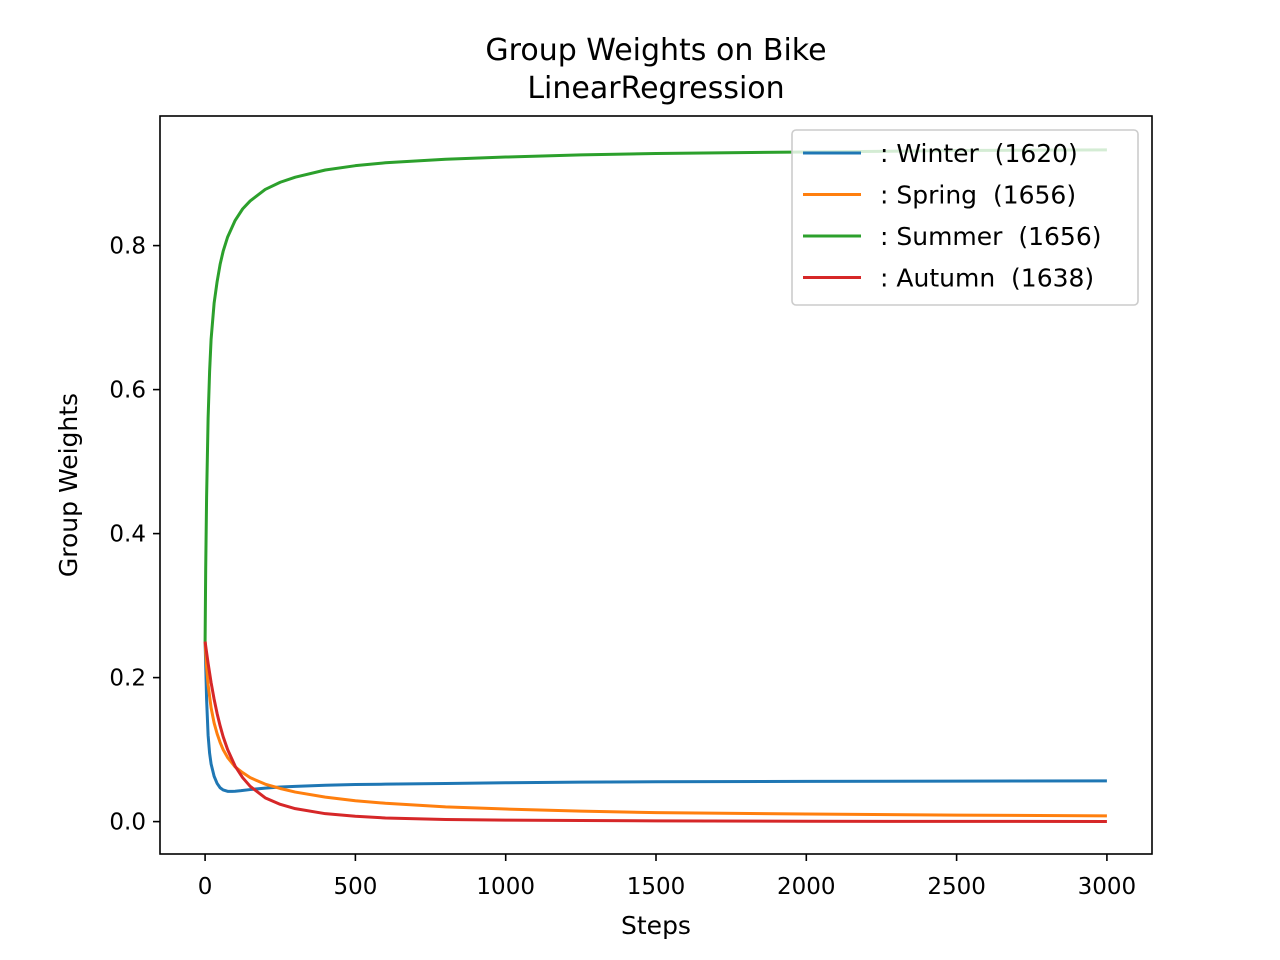 This screenshot has width=1280, height=960. What do you see at coordinates (655, 50) in the screenshot?
I see `chart-title: Group Weights on Bike` at bounding box center [655, 50].